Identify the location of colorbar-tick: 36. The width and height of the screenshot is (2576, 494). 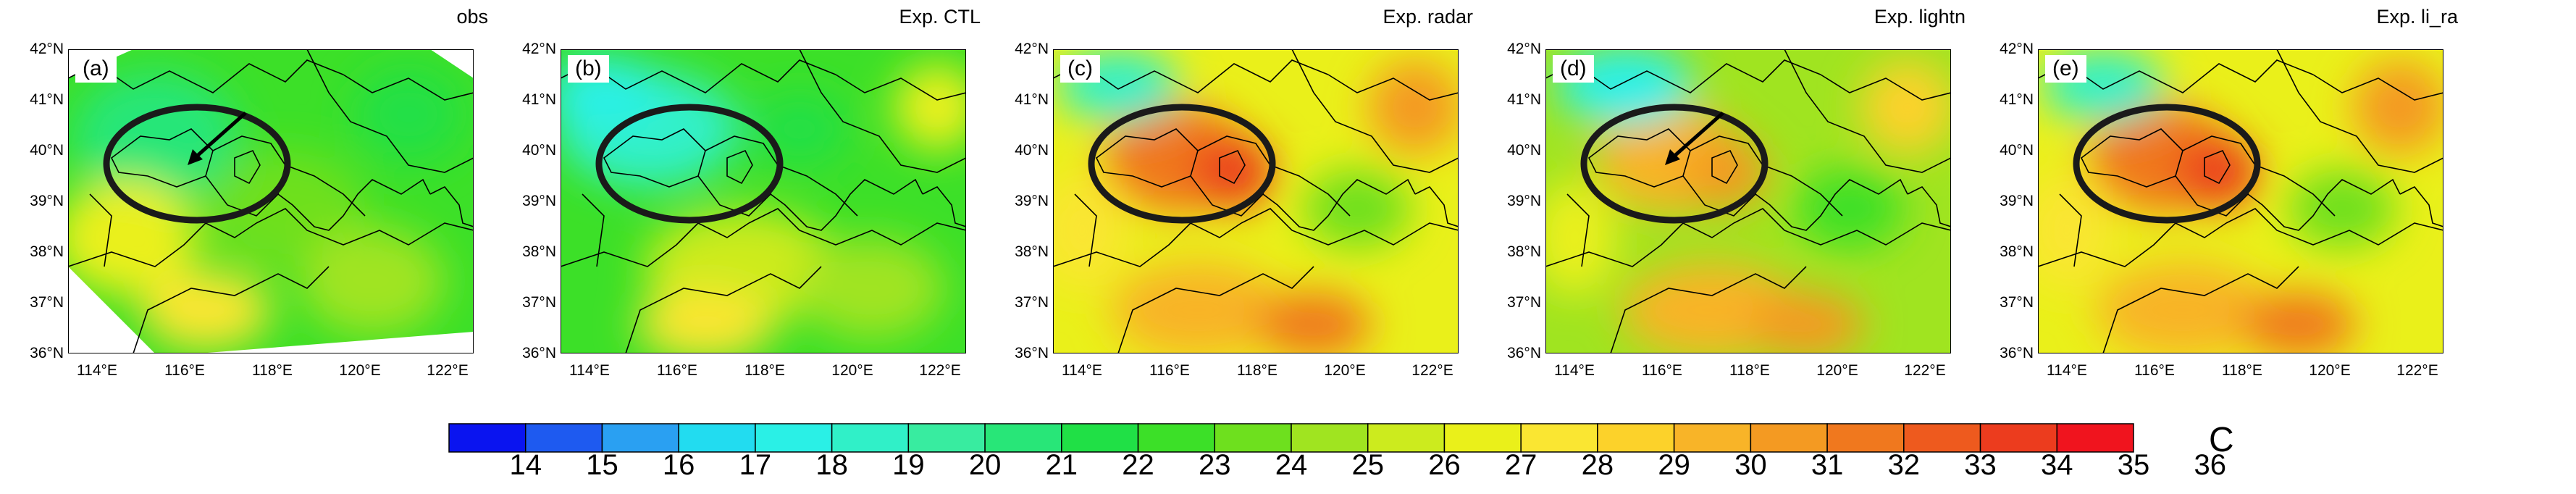
(2210, 465).